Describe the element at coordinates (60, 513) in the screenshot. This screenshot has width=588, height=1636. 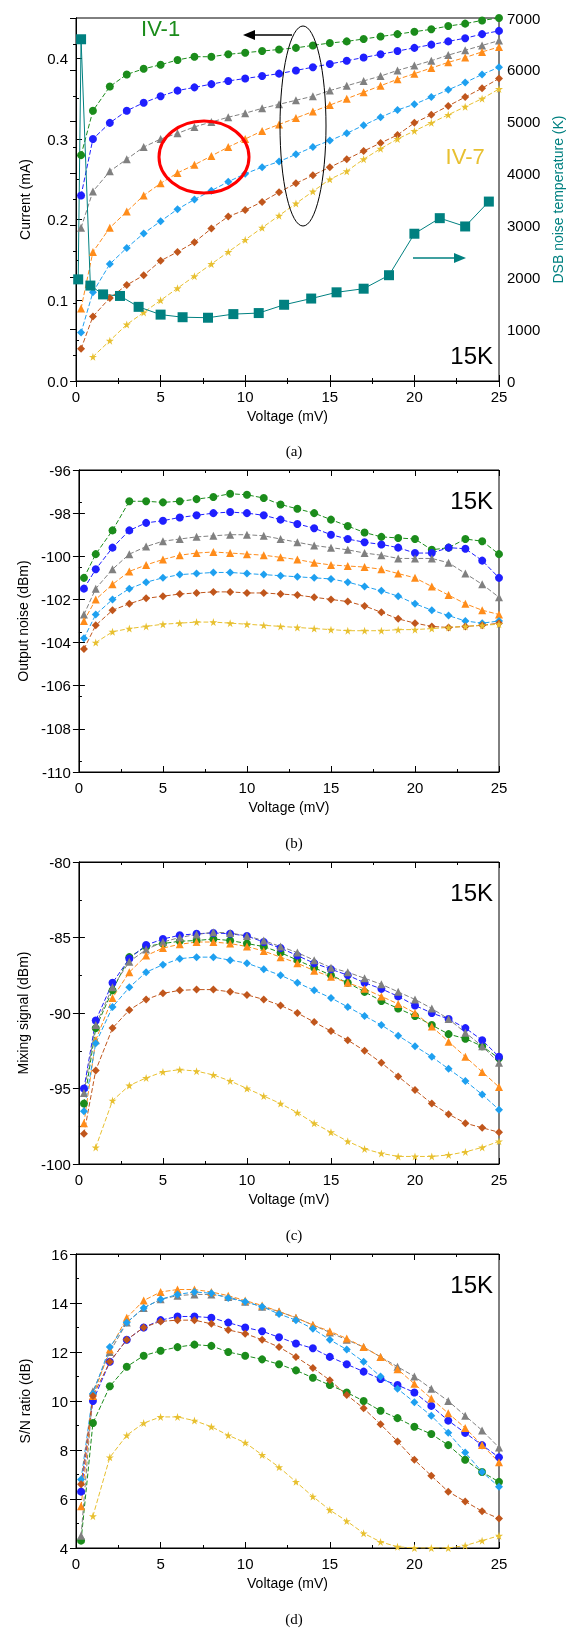
I see `y-tick-label: -98` at that location.